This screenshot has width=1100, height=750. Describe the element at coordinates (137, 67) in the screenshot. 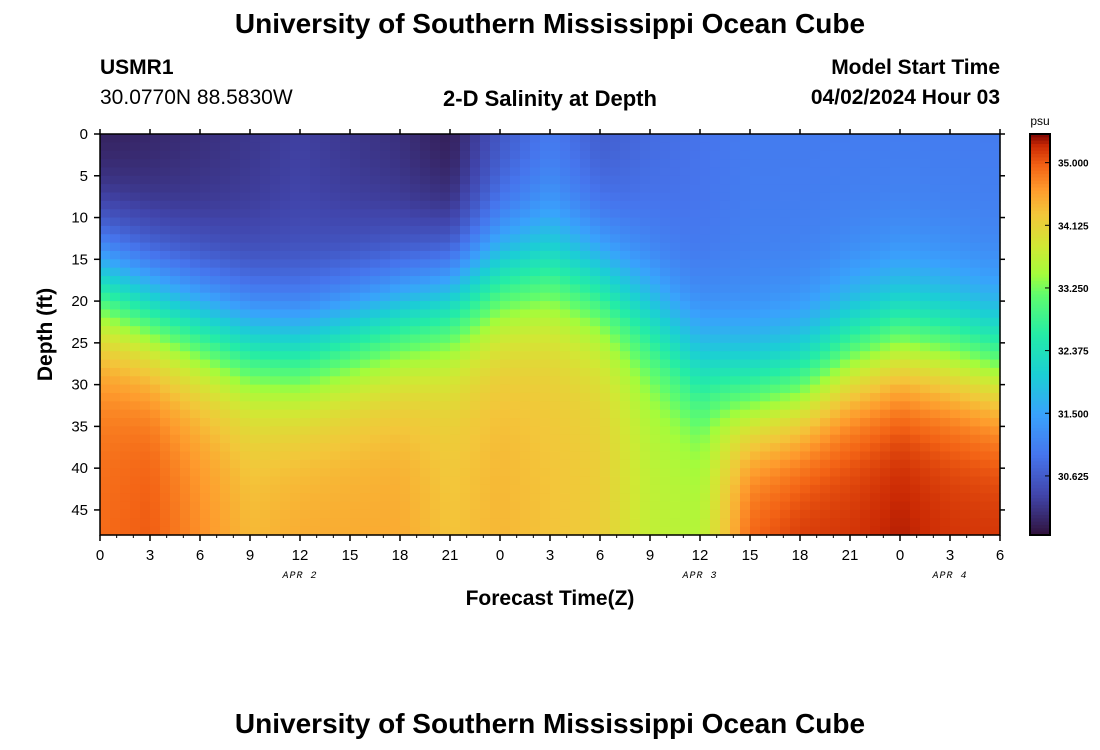

I see `station-id: USMR1` at that location.